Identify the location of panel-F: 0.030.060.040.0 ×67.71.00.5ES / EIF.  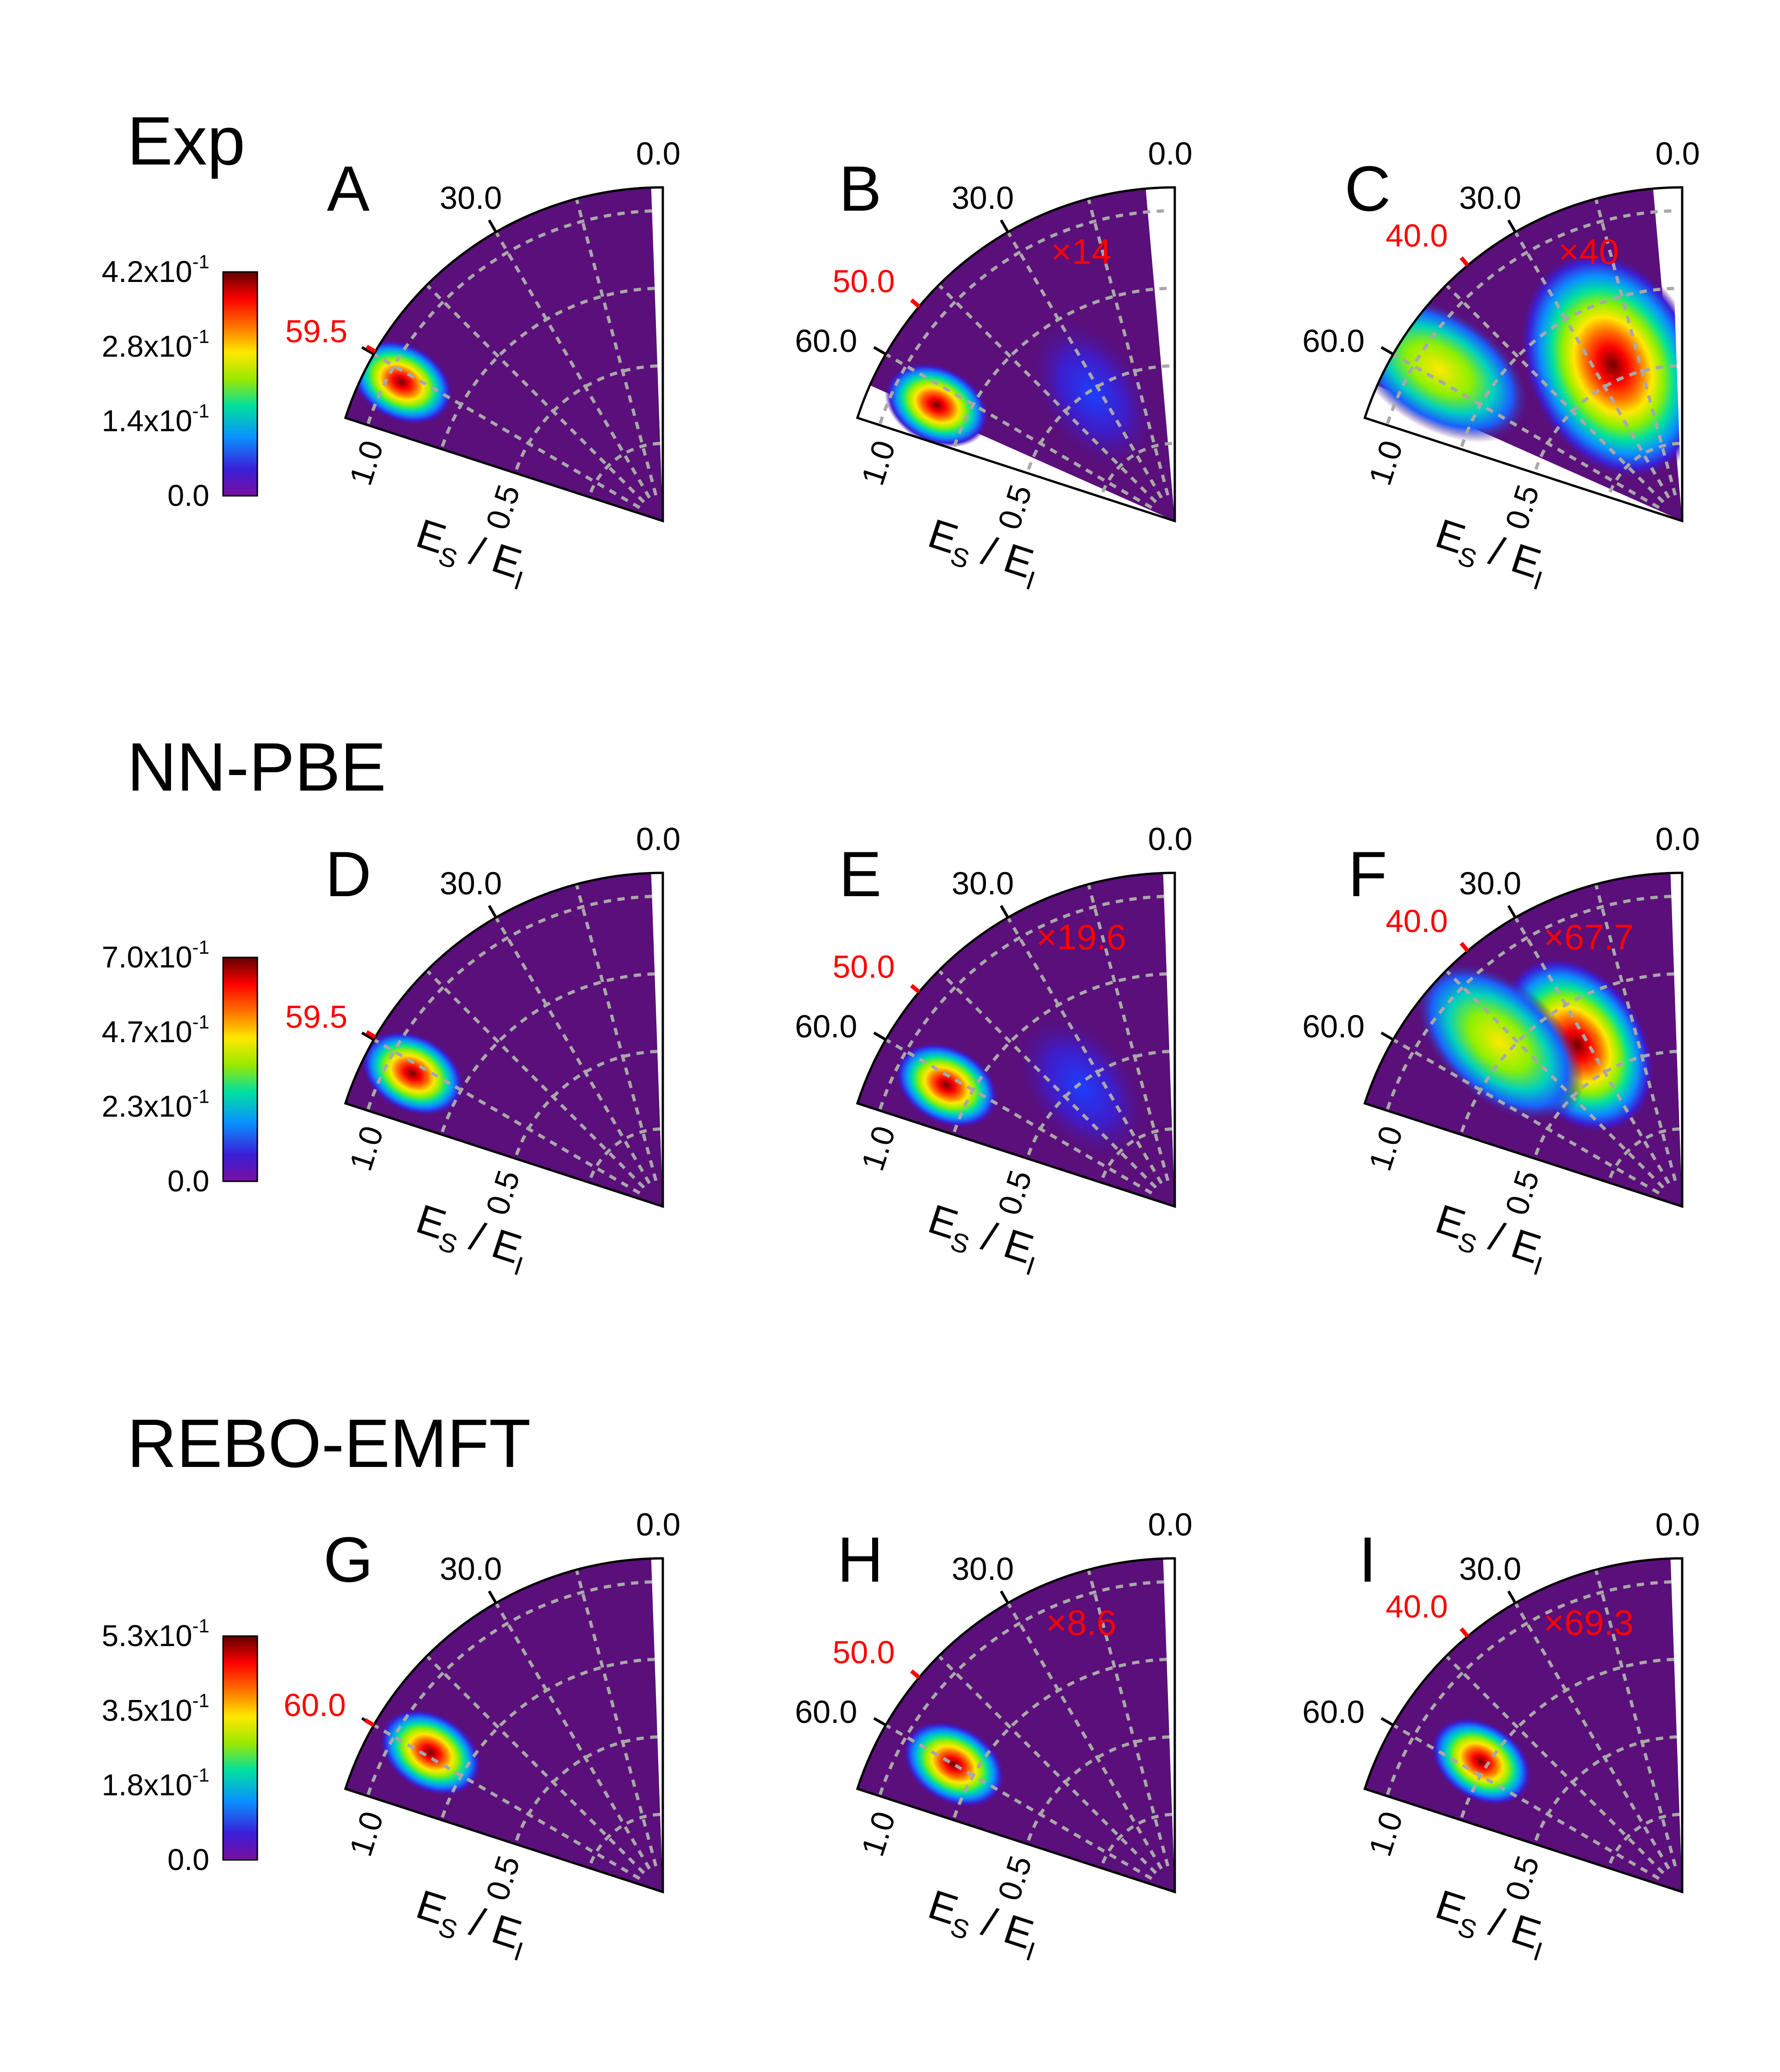
(1501, 1051).